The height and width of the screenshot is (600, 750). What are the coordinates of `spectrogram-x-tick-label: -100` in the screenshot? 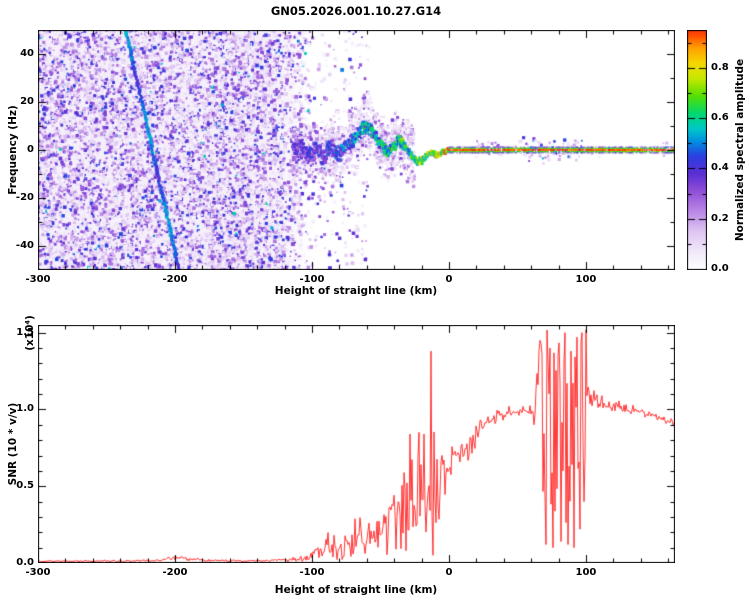 It's located at (312, 279).